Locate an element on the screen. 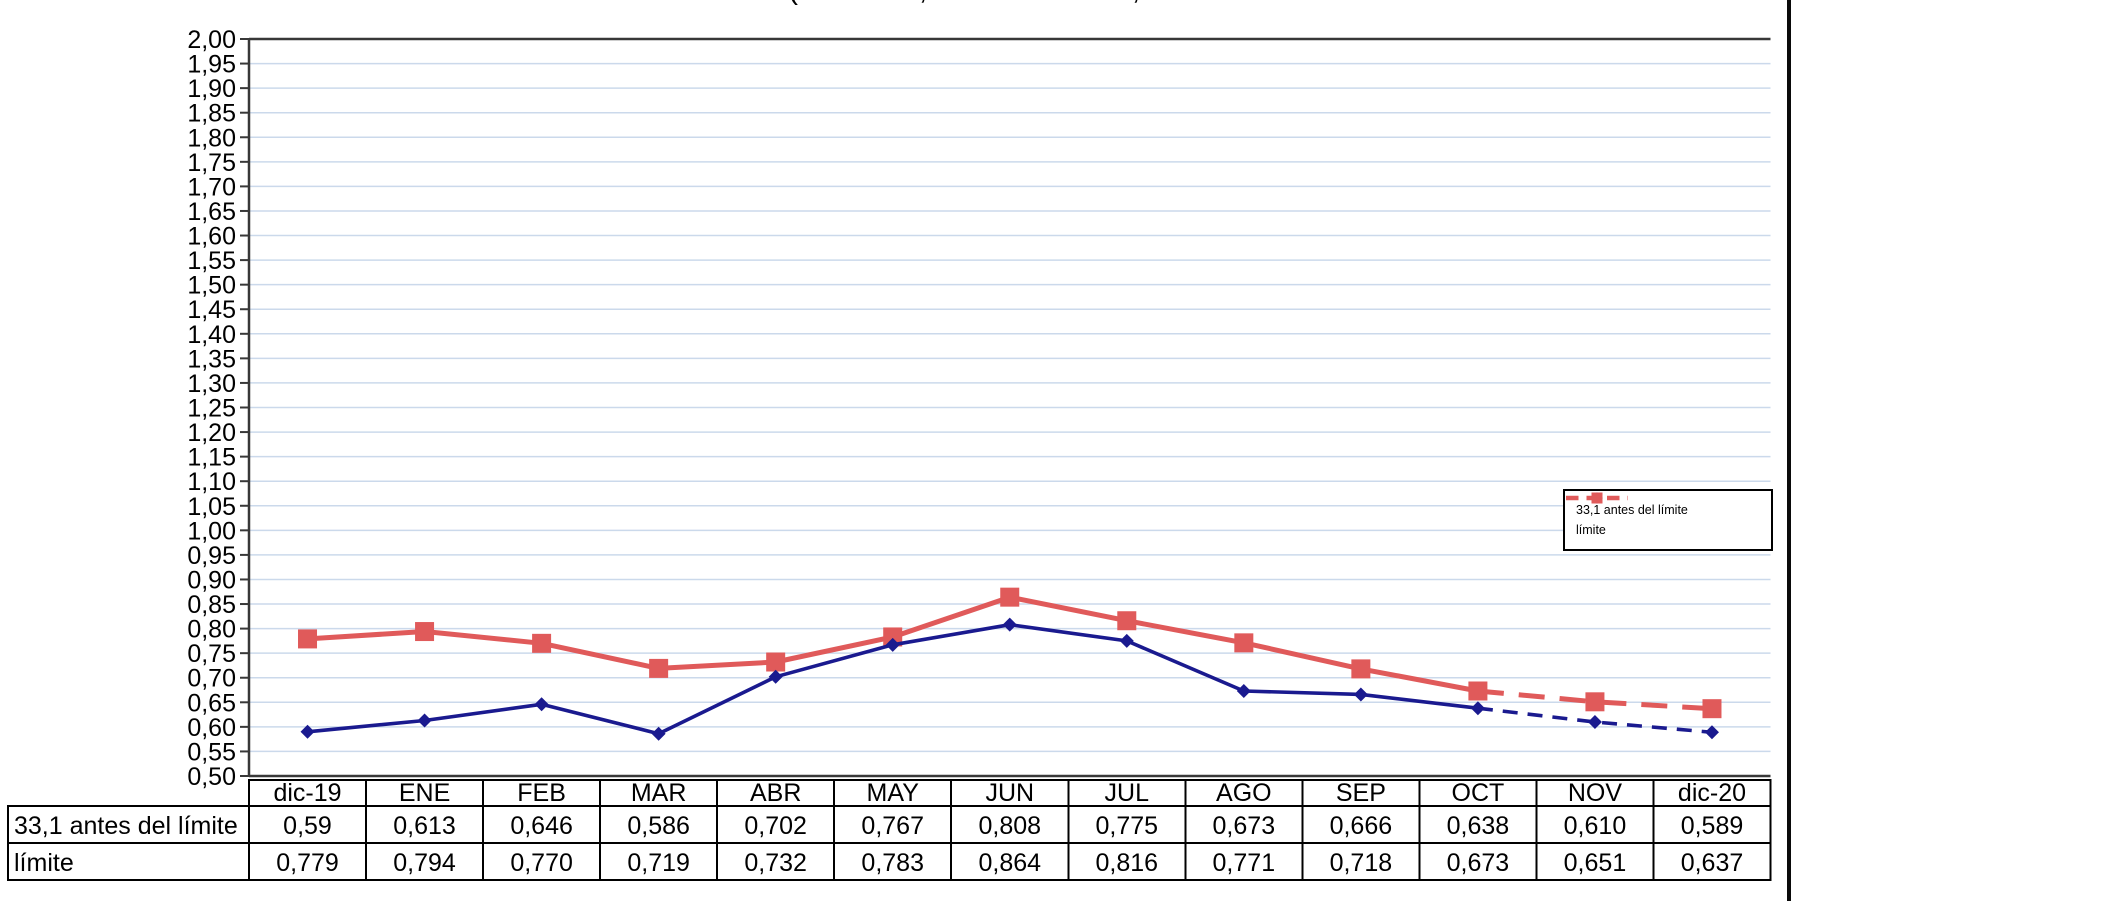  y-axis-label: 0,65 is located at coordinates (211, 703).